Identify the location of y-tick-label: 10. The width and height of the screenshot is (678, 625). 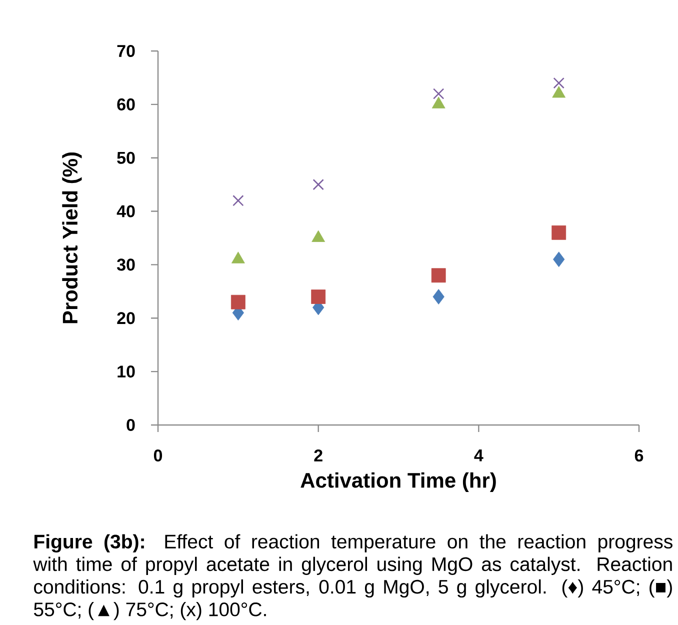
(126, 372).